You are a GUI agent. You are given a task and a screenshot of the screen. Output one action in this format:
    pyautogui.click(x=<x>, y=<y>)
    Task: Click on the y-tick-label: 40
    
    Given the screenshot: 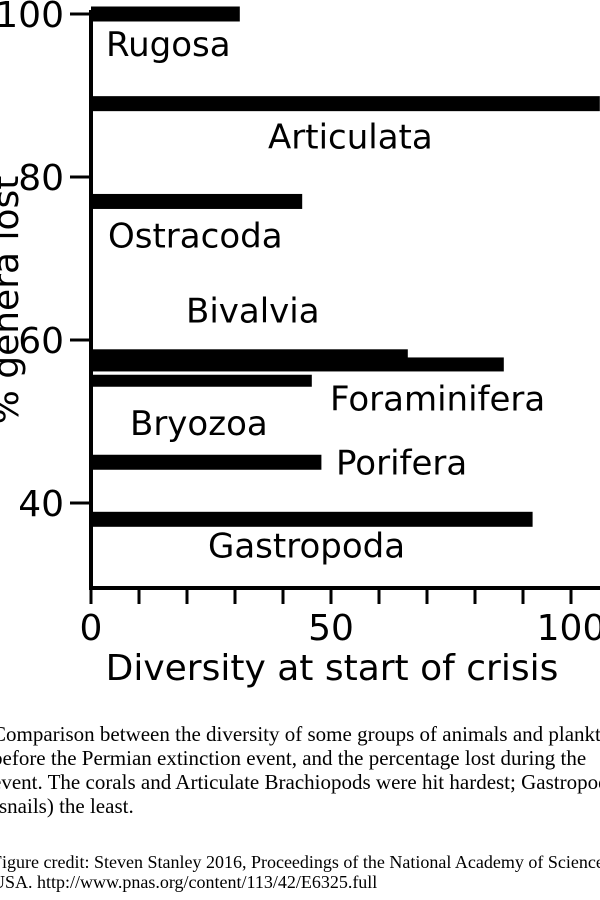 What is the action you would take?
    pyautogui.click(x=41, y=504)
    